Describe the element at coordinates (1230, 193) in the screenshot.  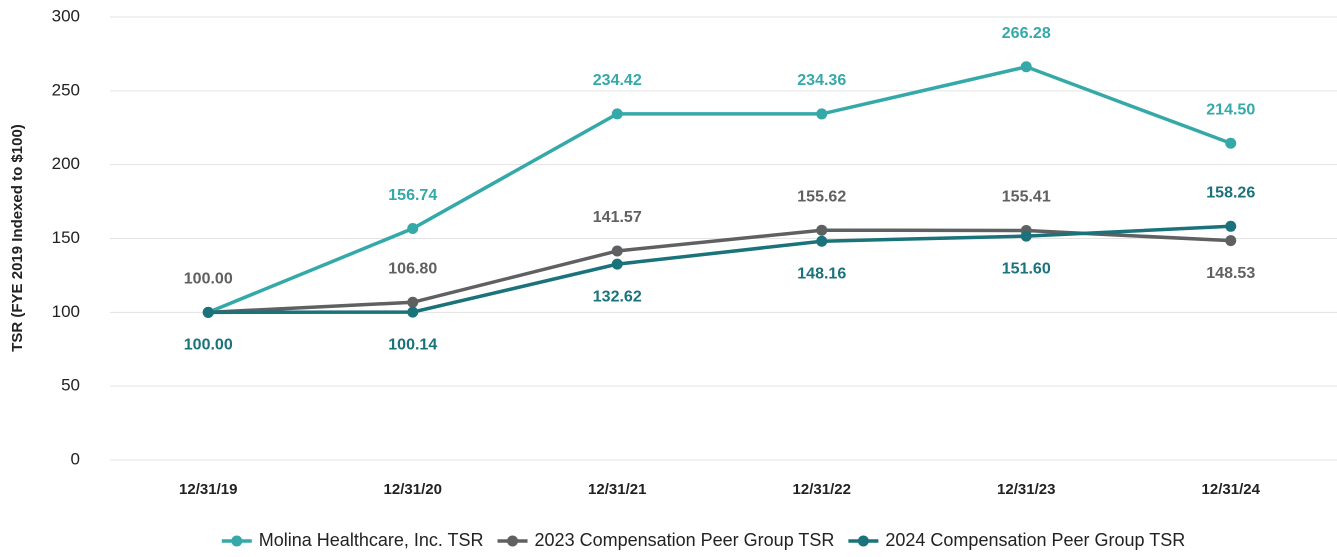
I see `data-label: 158.26` at that location.